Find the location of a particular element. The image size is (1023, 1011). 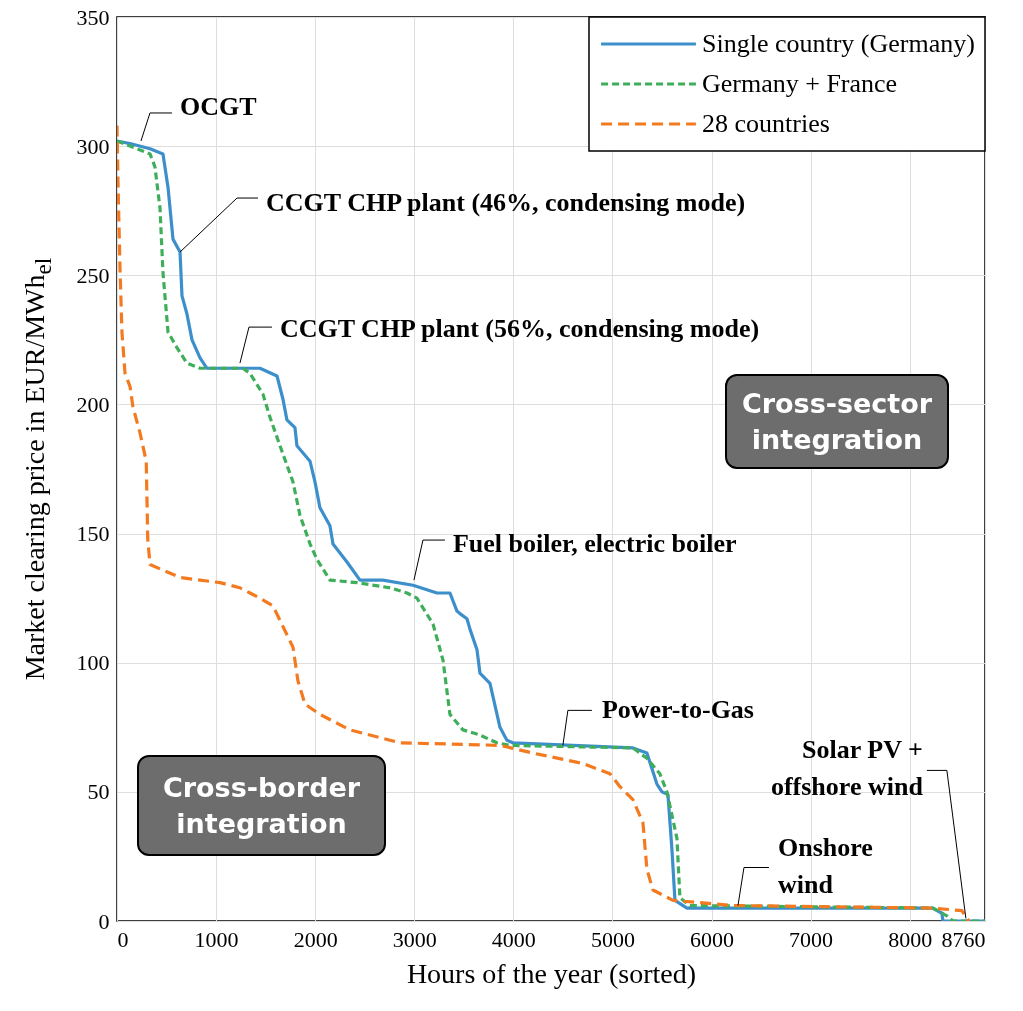

legend-label: 28 countries is located at coordinates (766, 123).